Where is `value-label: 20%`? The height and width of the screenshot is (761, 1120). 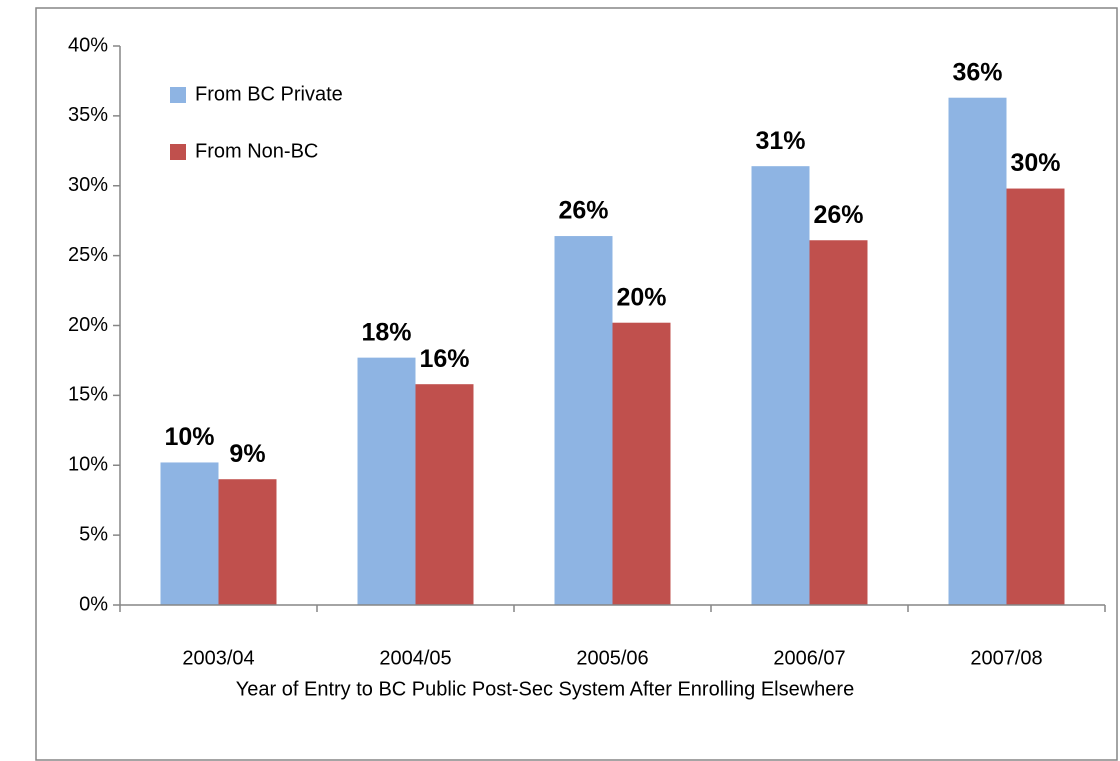
value-label: 20% is located at coordinates (641, 297).